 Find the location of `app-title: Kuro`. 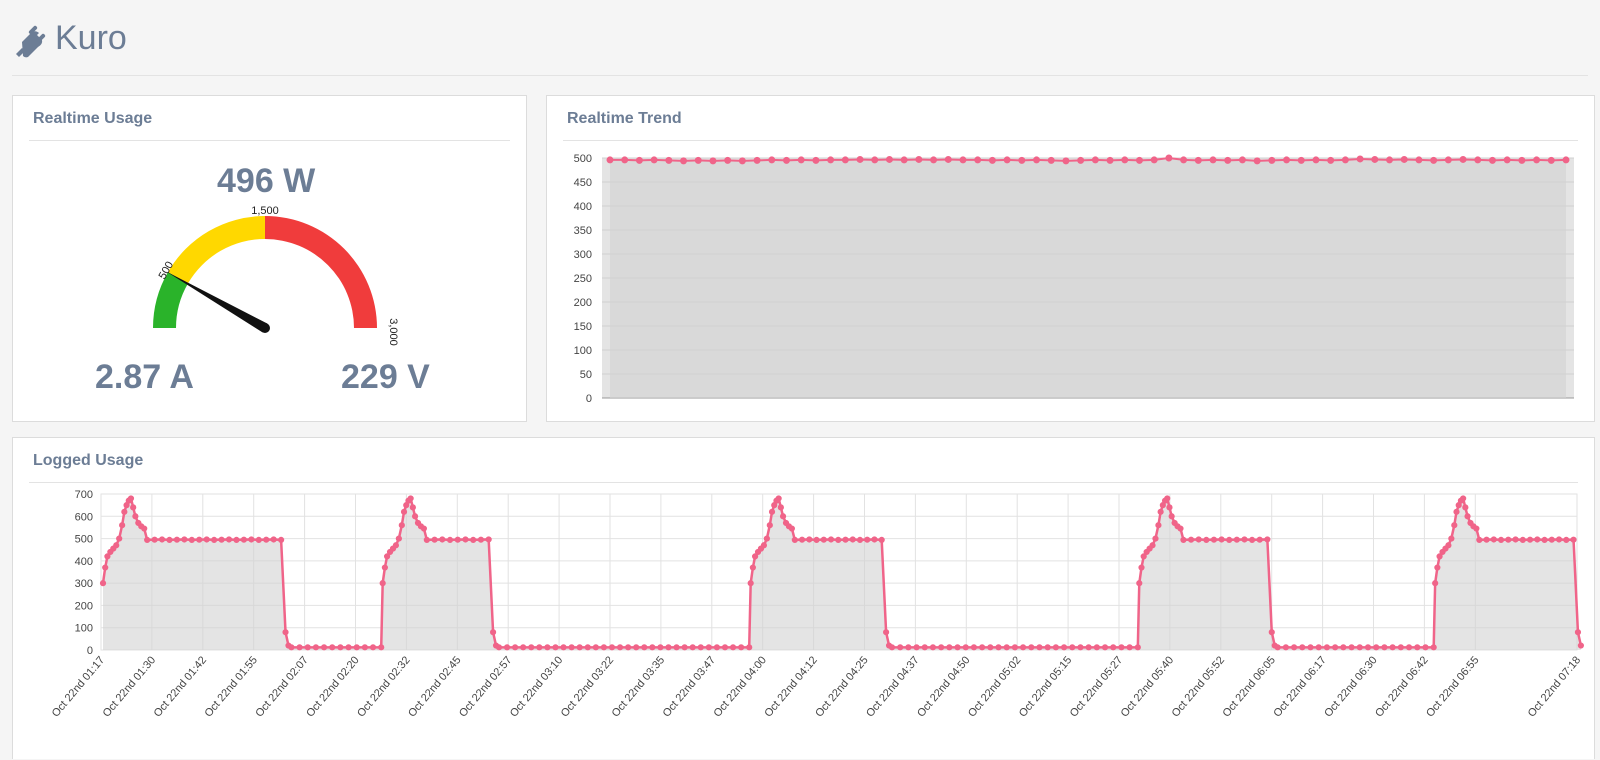

app-title: Kuro is located at coordinates (91, 38).